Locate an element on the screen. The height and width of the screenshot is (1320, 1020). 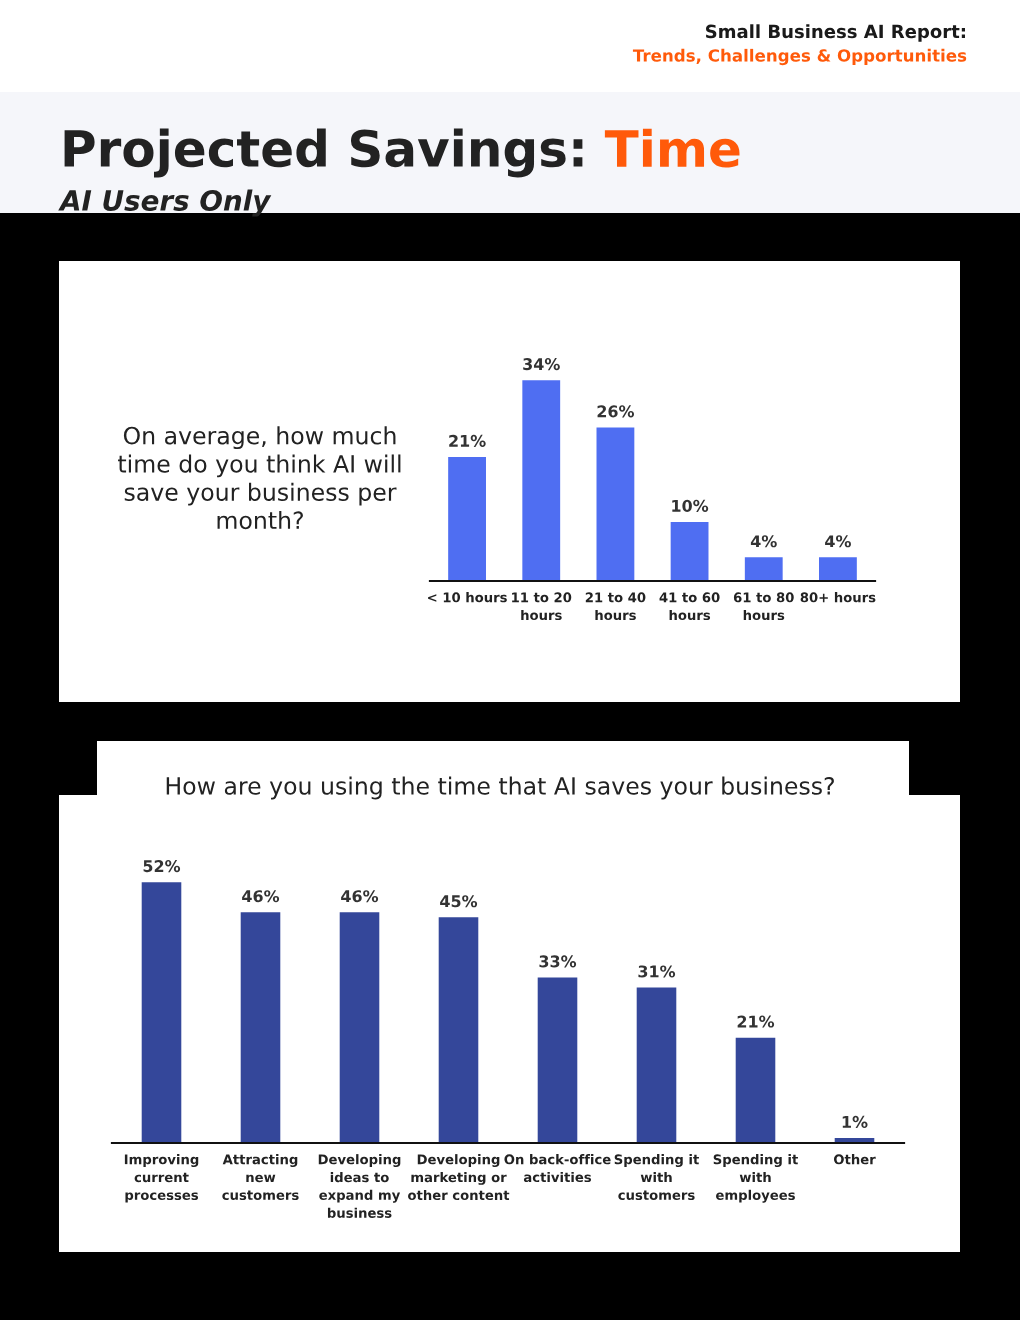
data-label: 31% is located at coordinates (657, 971).